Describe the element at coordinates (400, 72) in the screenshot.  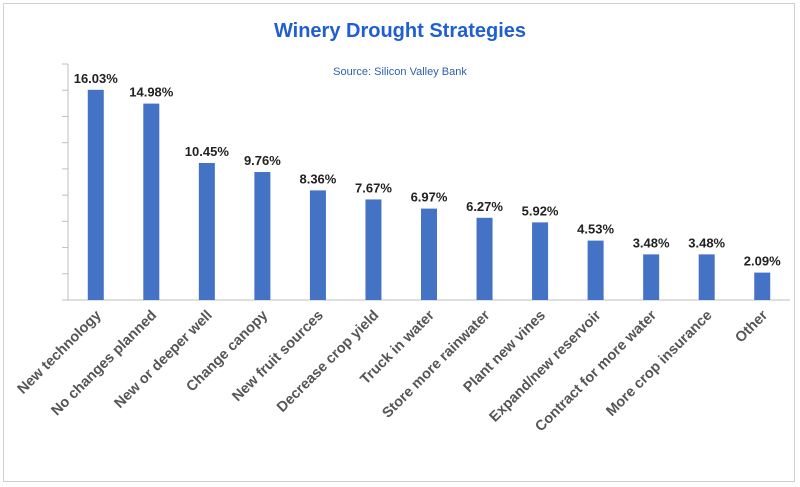
I see `chart-subtitle: Source: Silicon Valley Bank` at that location.